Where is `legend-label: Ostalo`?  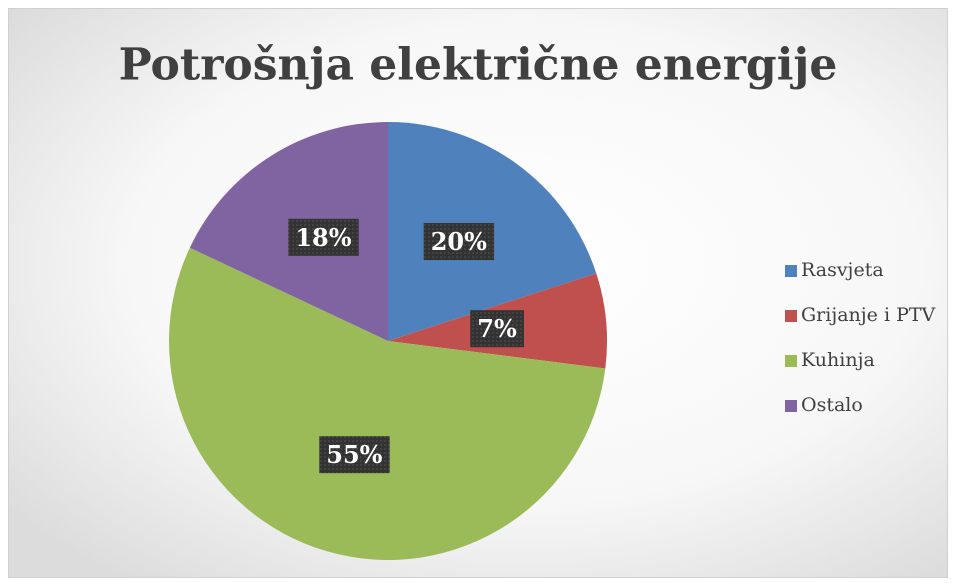 legend-label: Ostalo is located at coordinates (832, 405).